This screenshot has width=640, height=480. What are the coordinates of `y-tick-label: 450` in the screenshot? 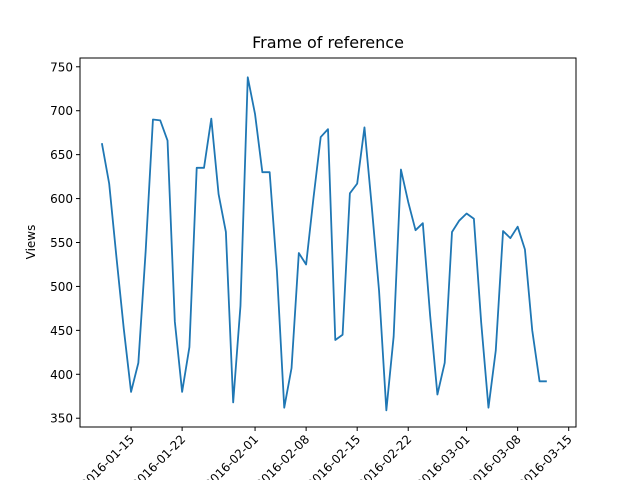 It's located at (61, 331).